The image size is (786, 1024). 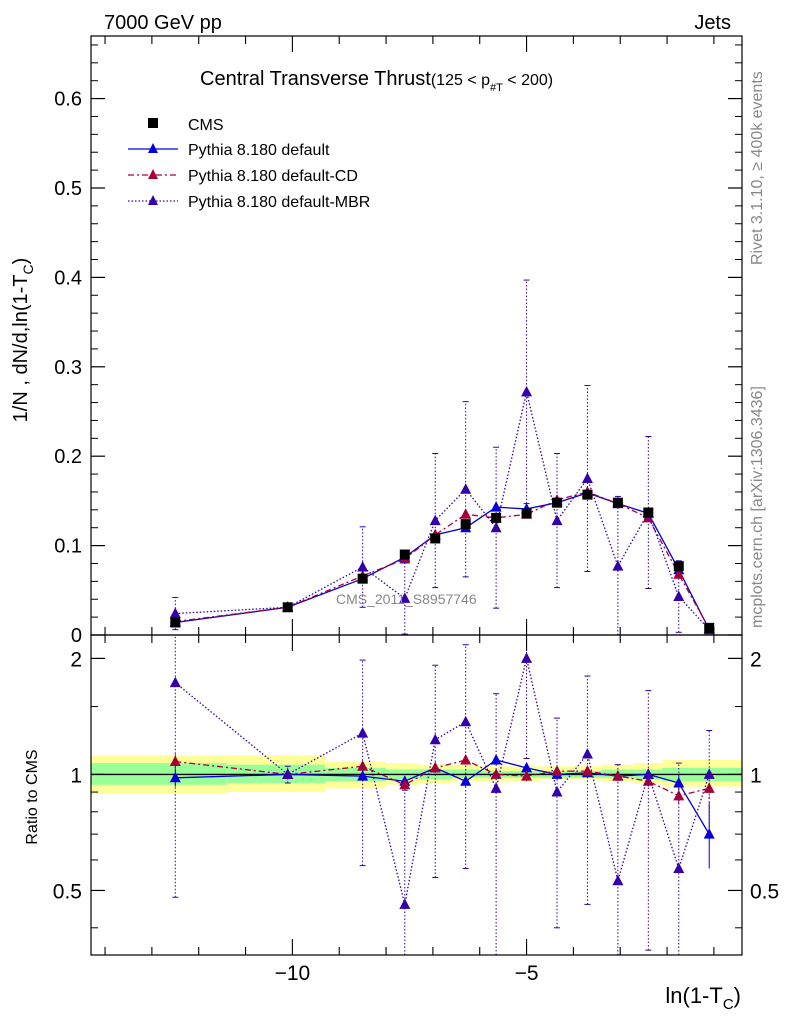 What do you see at coordinates (279, 202) in the screenshot?
I see `legend-label-mbr: Pythia 8.180 default-MBR` at bounding box center [279, 202].